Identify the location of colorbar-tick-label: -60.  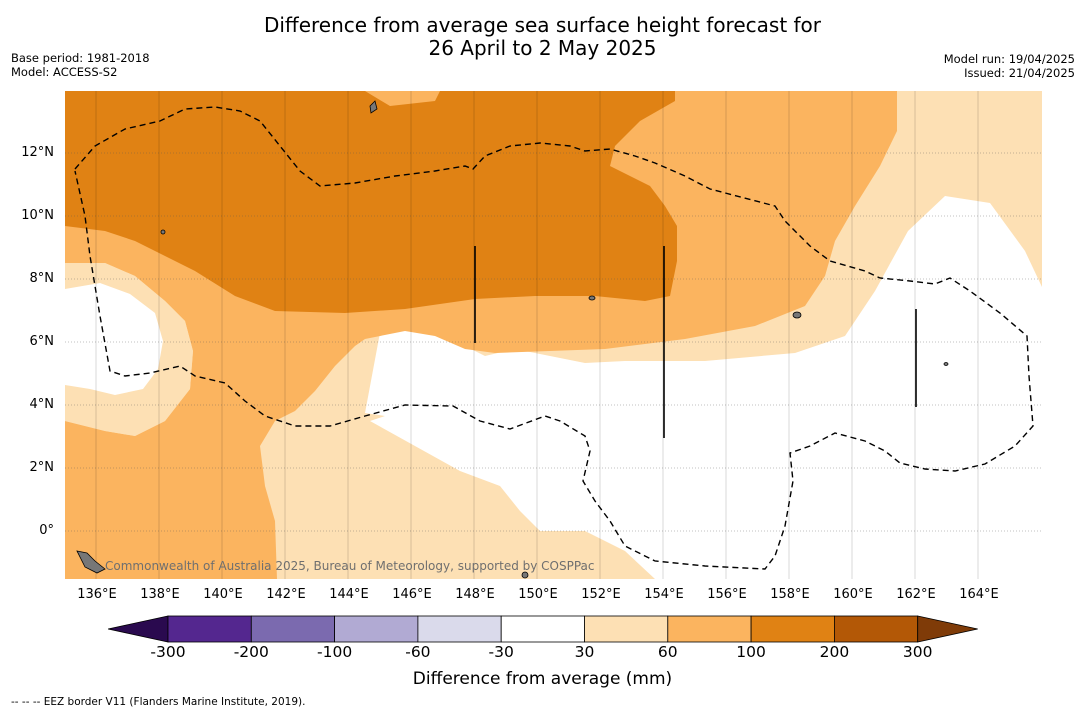
(418, 652).